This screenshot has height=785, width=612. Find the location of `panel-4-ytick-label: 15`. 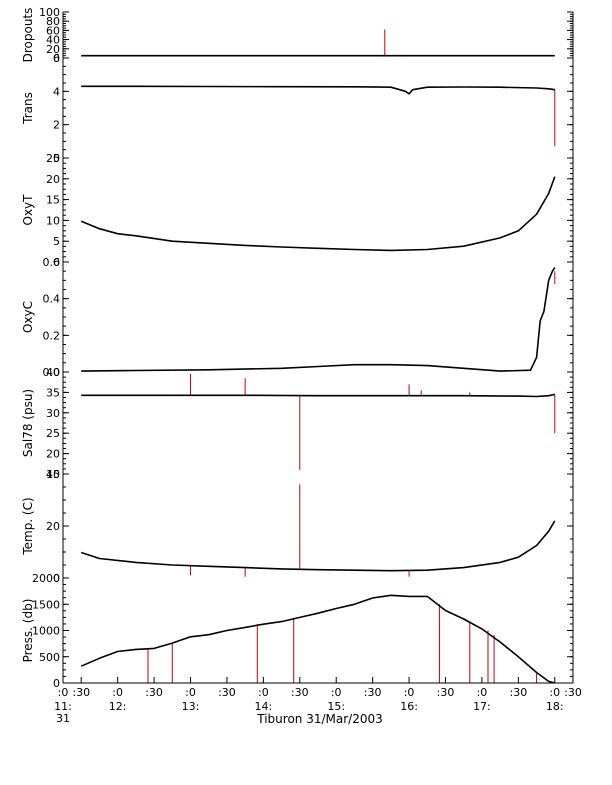

panel-4-ytick-label: 15 is located at coordinates (53, 474).